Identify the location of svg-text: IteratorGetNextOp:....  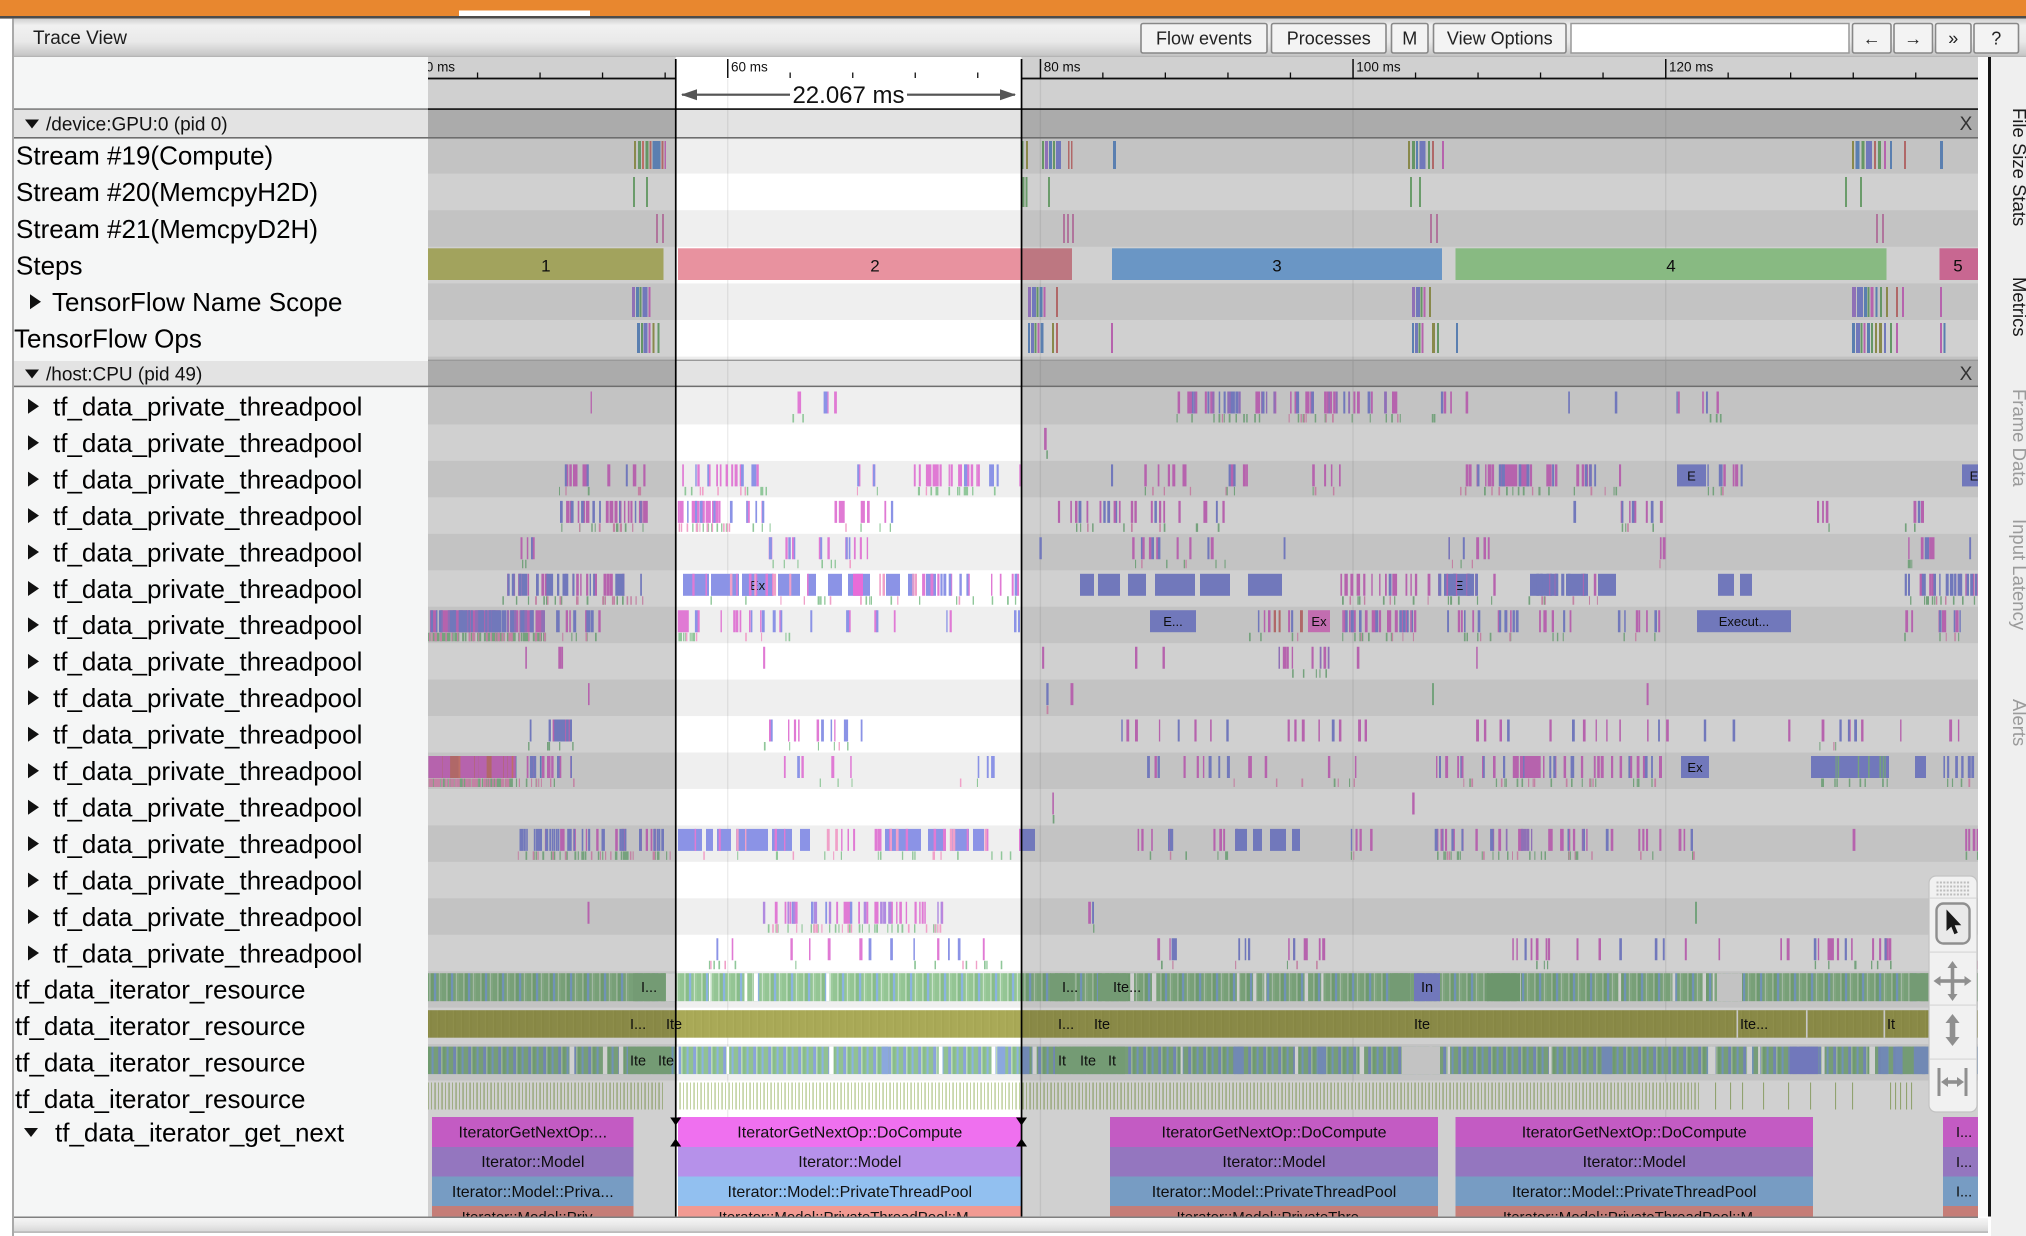
(533, 1133).